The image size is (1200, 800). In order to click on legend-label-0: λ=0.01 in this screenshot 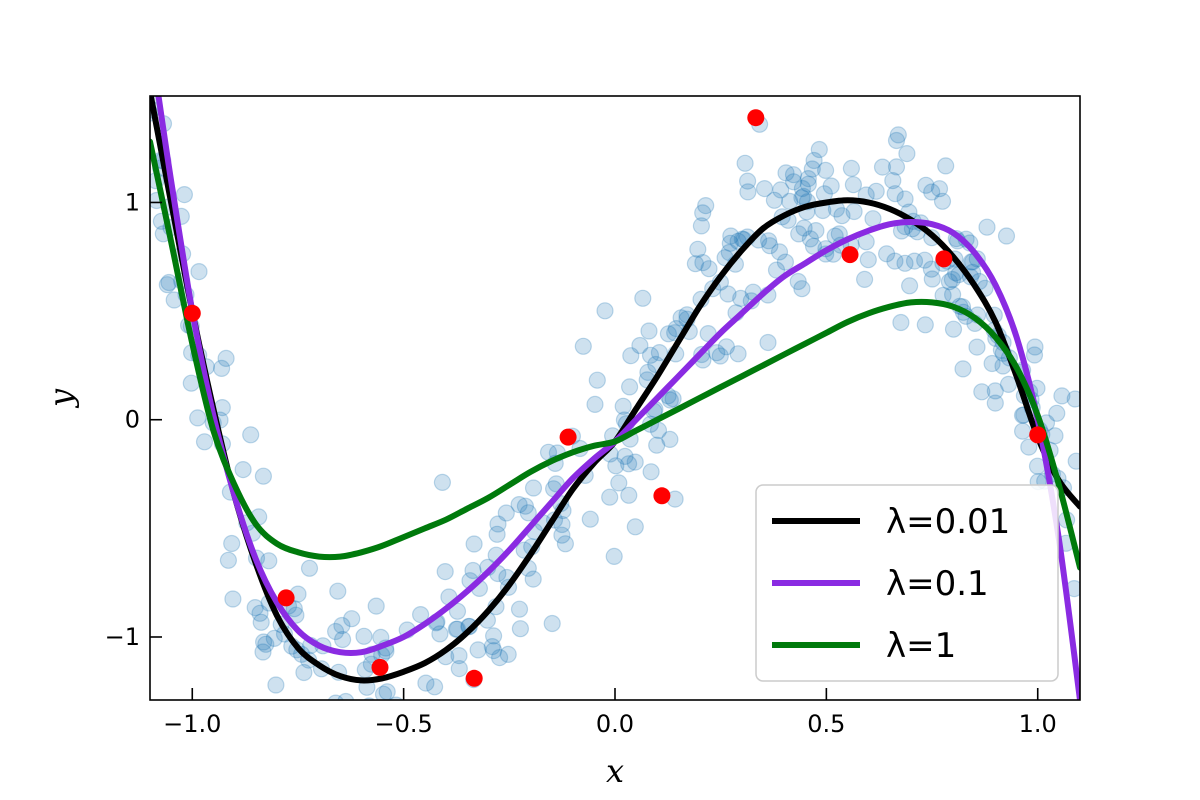, I will do `click(948, 522)`.